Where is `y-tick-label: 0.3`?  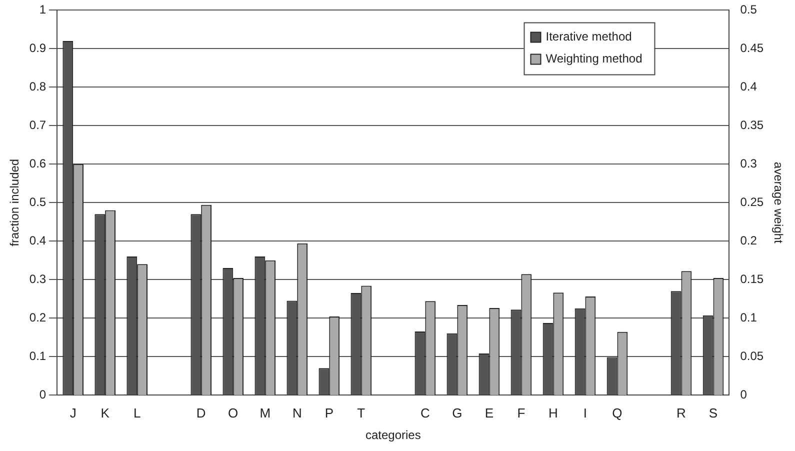
y-tick-label: 0.3 is located at coordinates (37, 279).